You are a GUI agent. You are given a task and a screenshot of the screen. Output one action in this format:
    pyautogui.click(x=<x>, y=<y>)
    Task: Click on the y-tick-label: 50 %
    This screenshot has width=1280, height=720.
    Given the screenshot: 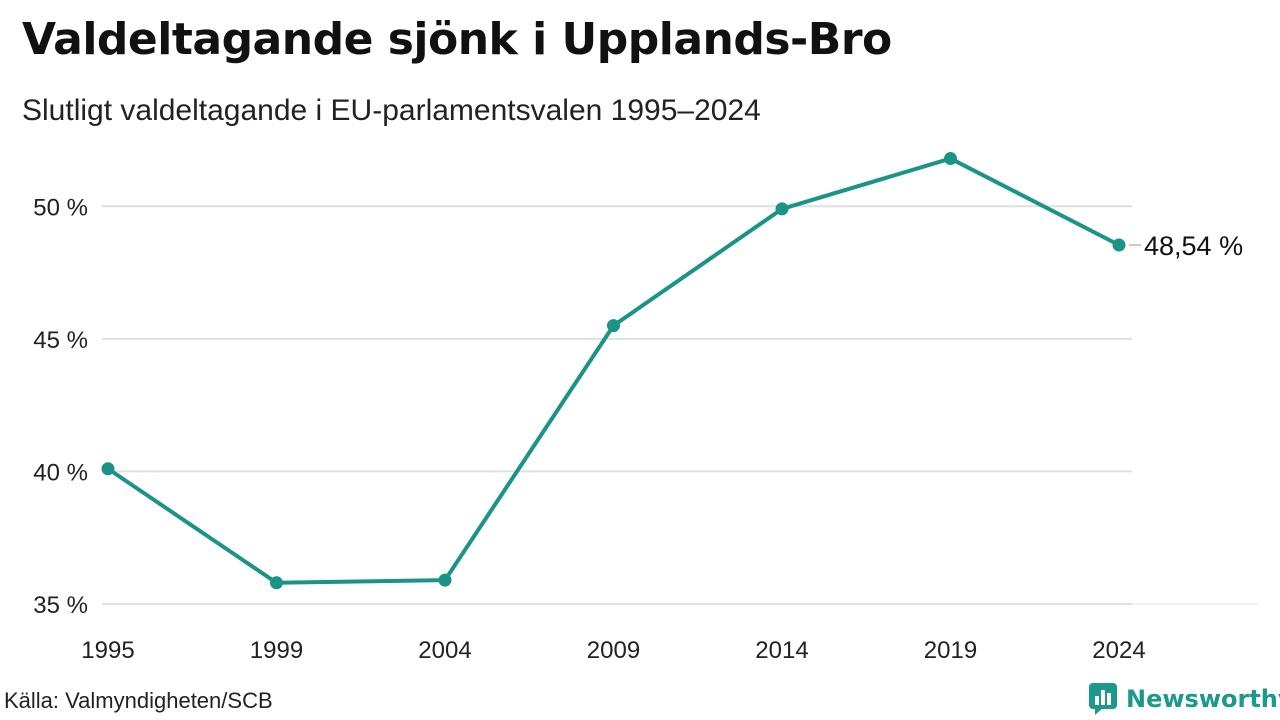 What is the action you would take?
    pyautogui.click(x=60, y=207)
    